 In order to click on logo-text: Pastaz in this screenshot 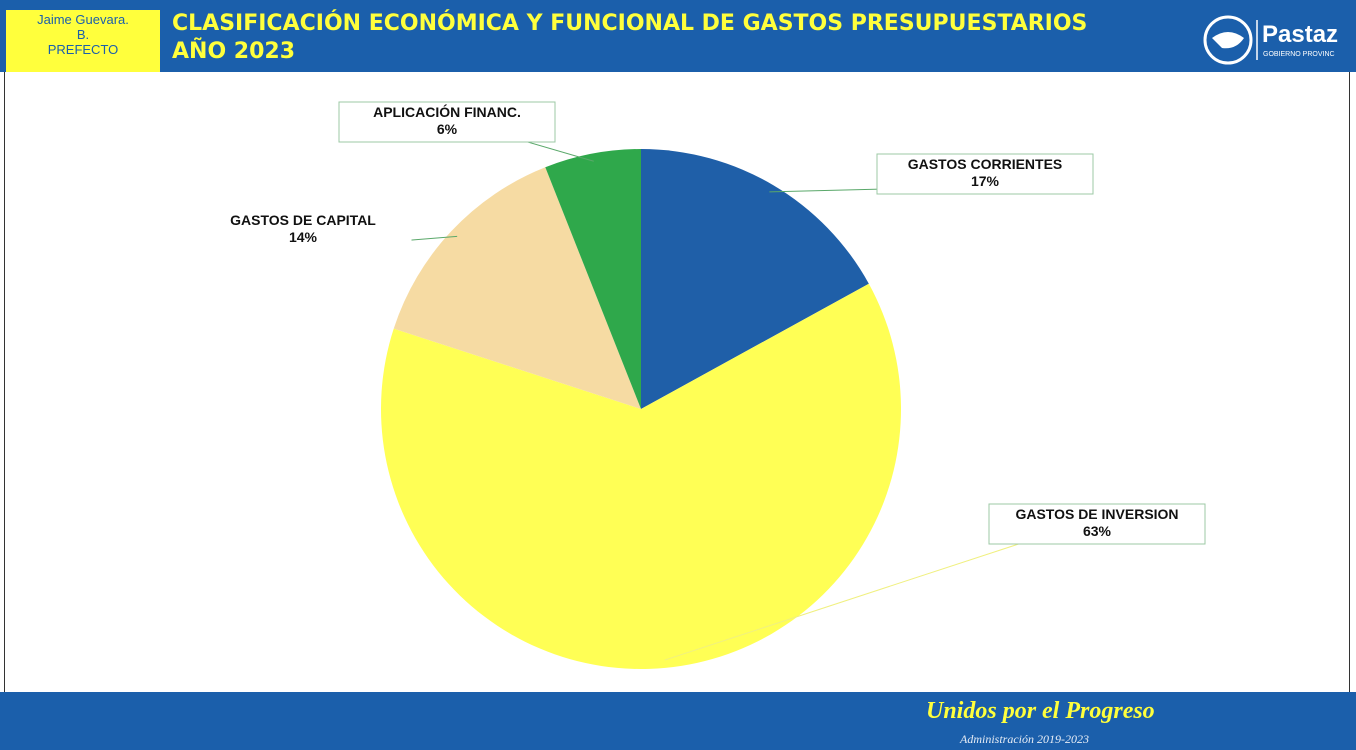, I will do `click(1300, 34)`.